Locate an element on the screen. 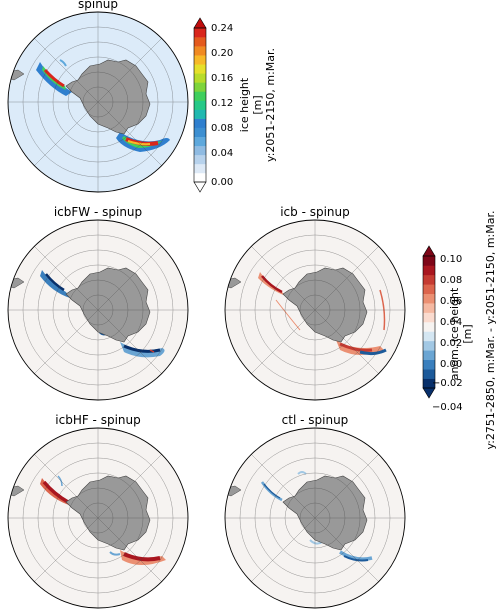  tick-label: 0.02 is located at coordinates (451, 343).